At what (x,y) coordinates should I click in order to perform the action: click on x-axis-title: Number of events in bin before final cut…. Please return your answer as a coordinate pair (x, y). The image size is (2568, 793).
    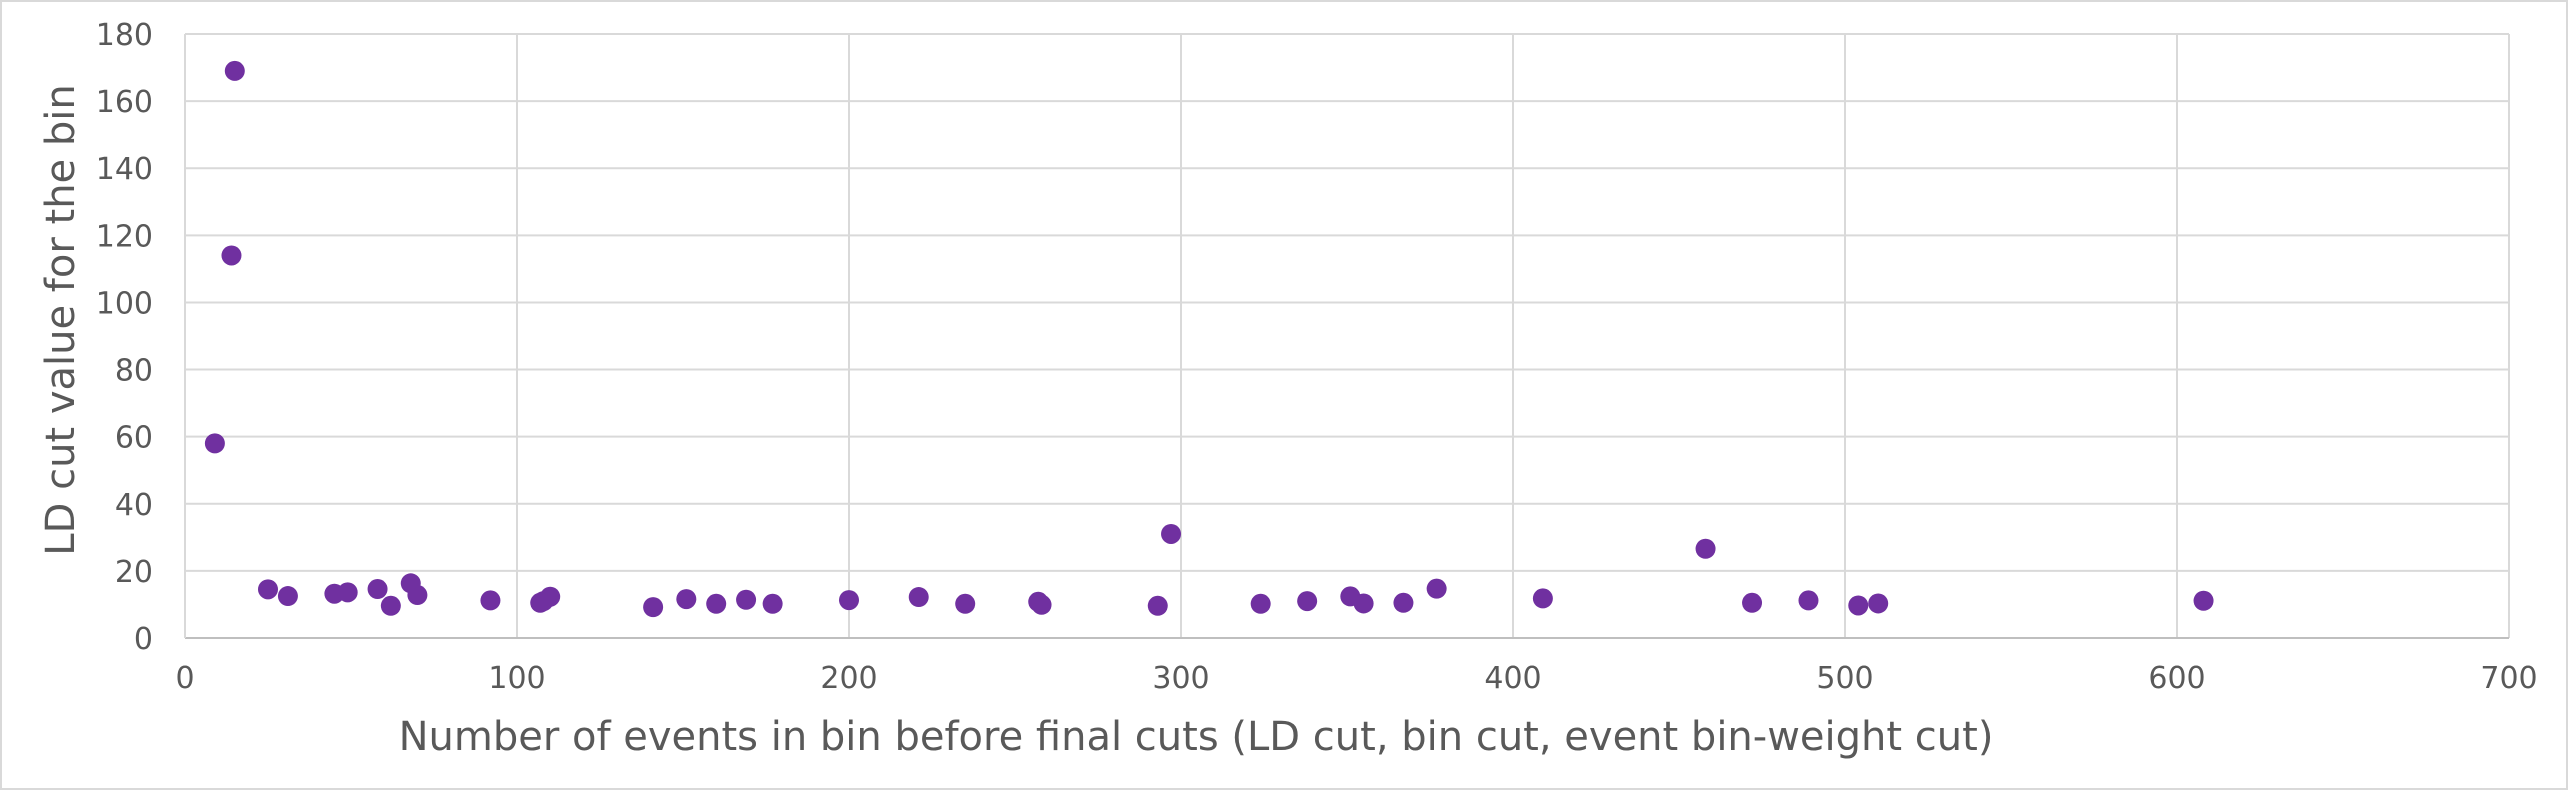
    Looking at the image, I should click on (1196, 737).